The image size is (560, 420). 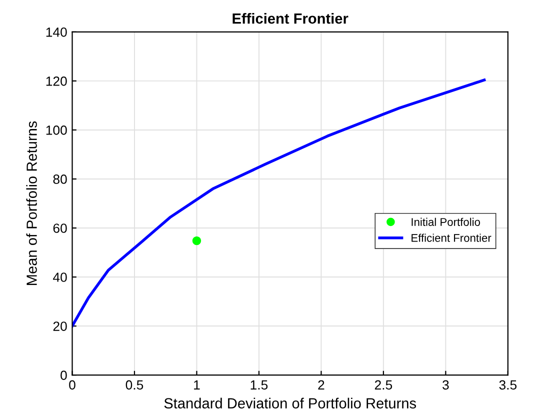 I want to click on x-axis-title: Standard Deviation of Portfolio Returns, so click(x=290, y=403).